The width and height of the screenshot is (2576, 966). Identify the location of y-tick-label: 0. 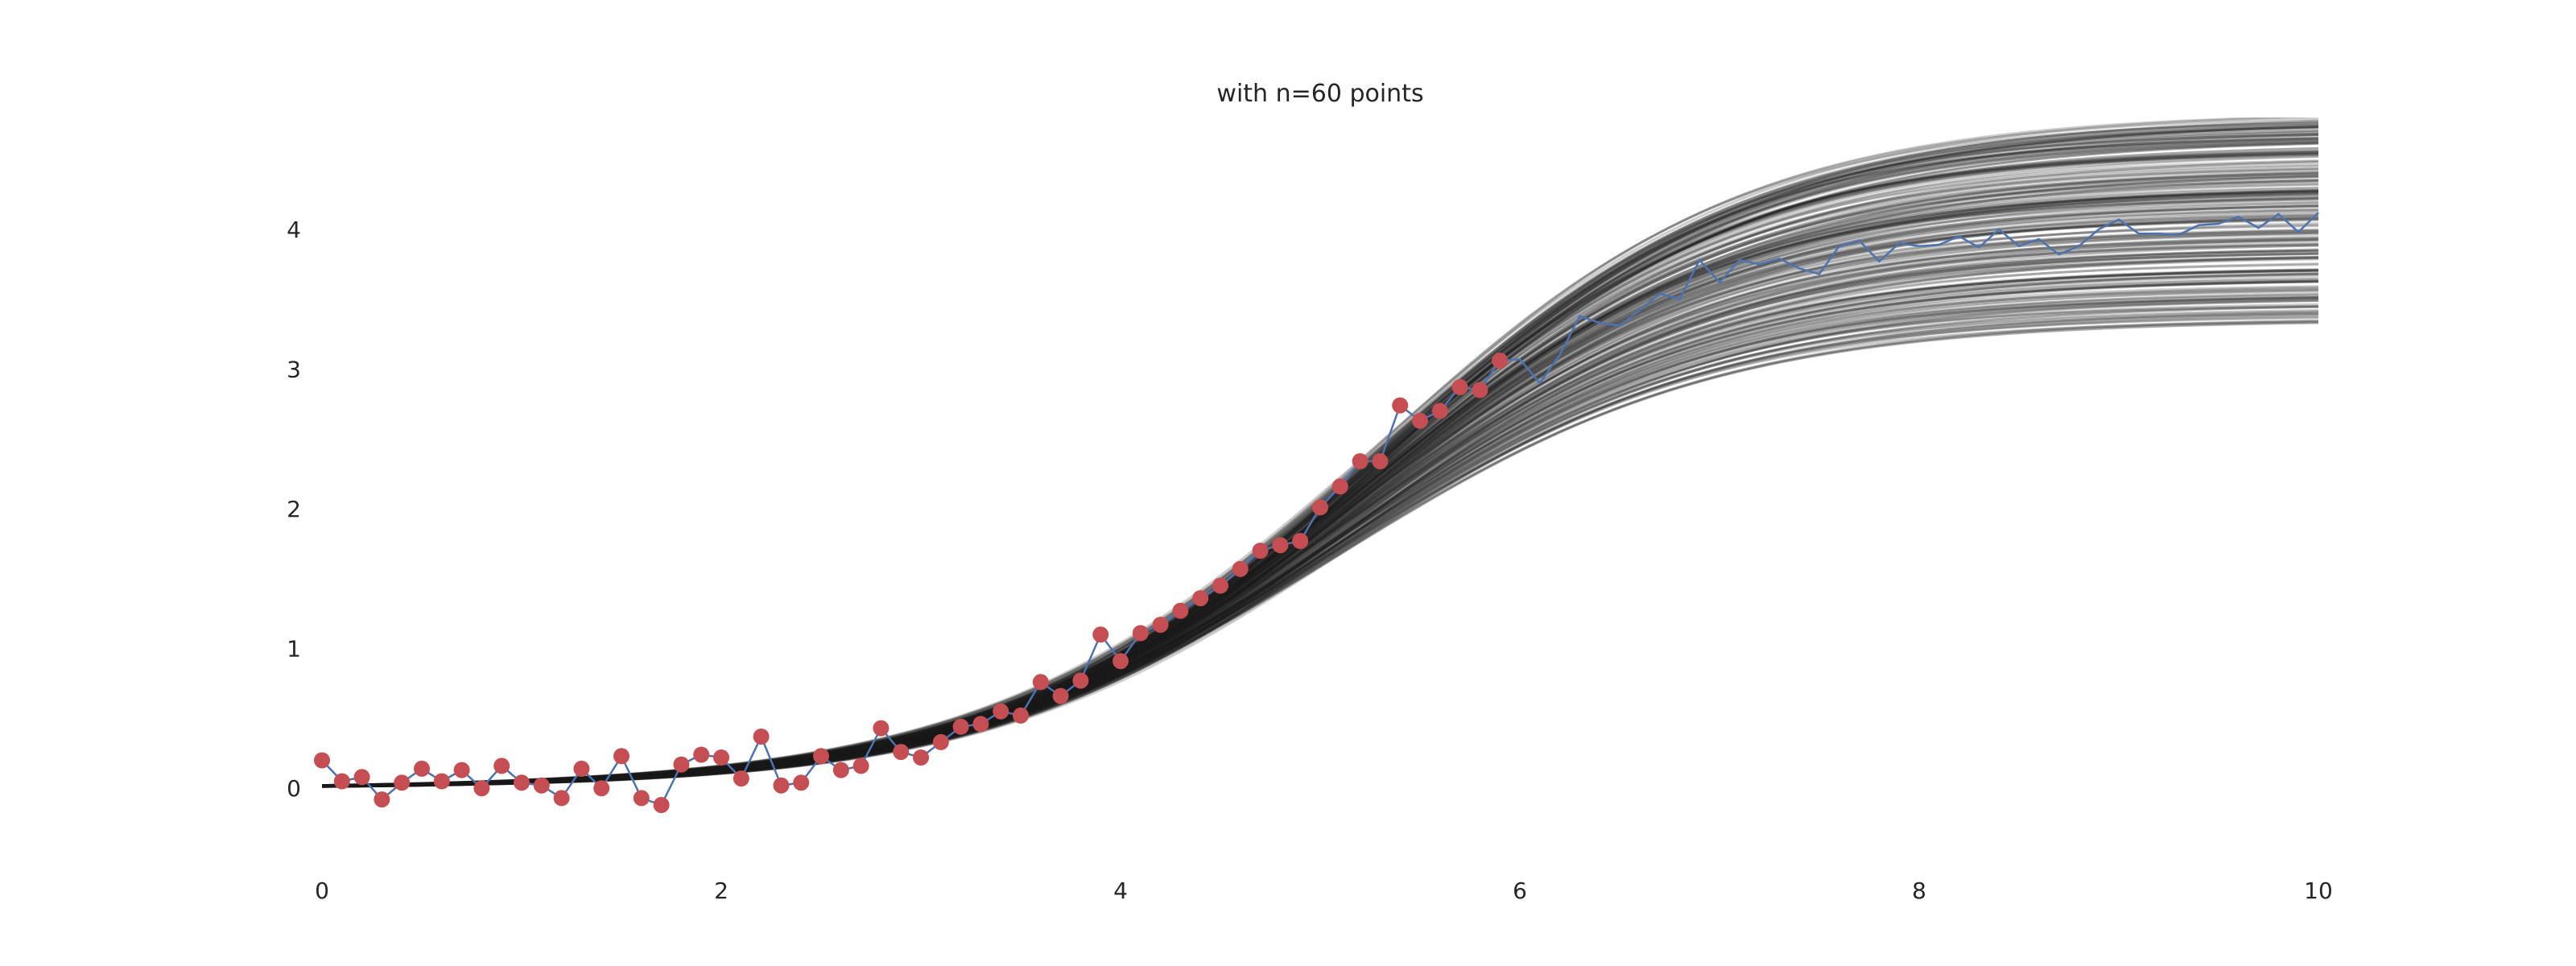
(294, 788).